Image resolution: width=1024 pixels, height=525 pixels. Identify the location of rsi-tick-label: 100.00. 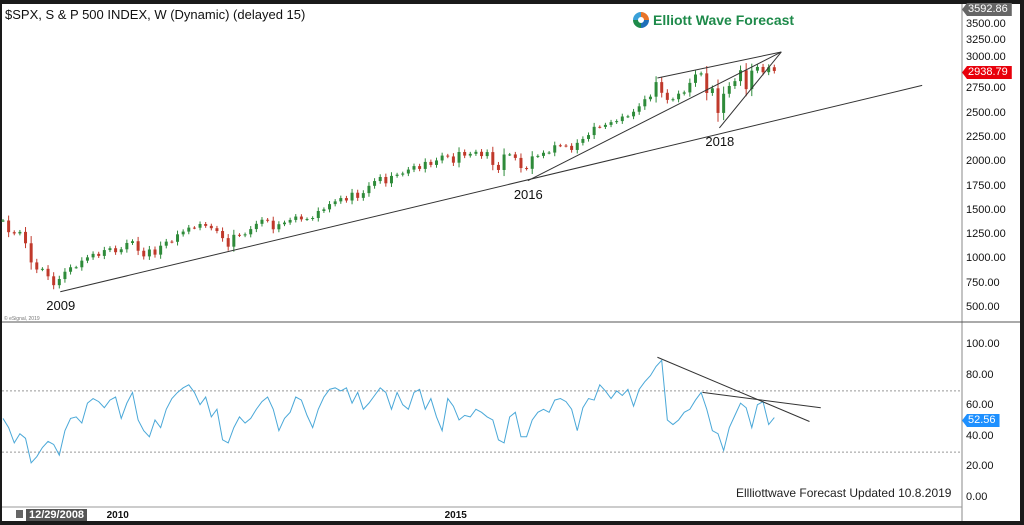
(983, 344).